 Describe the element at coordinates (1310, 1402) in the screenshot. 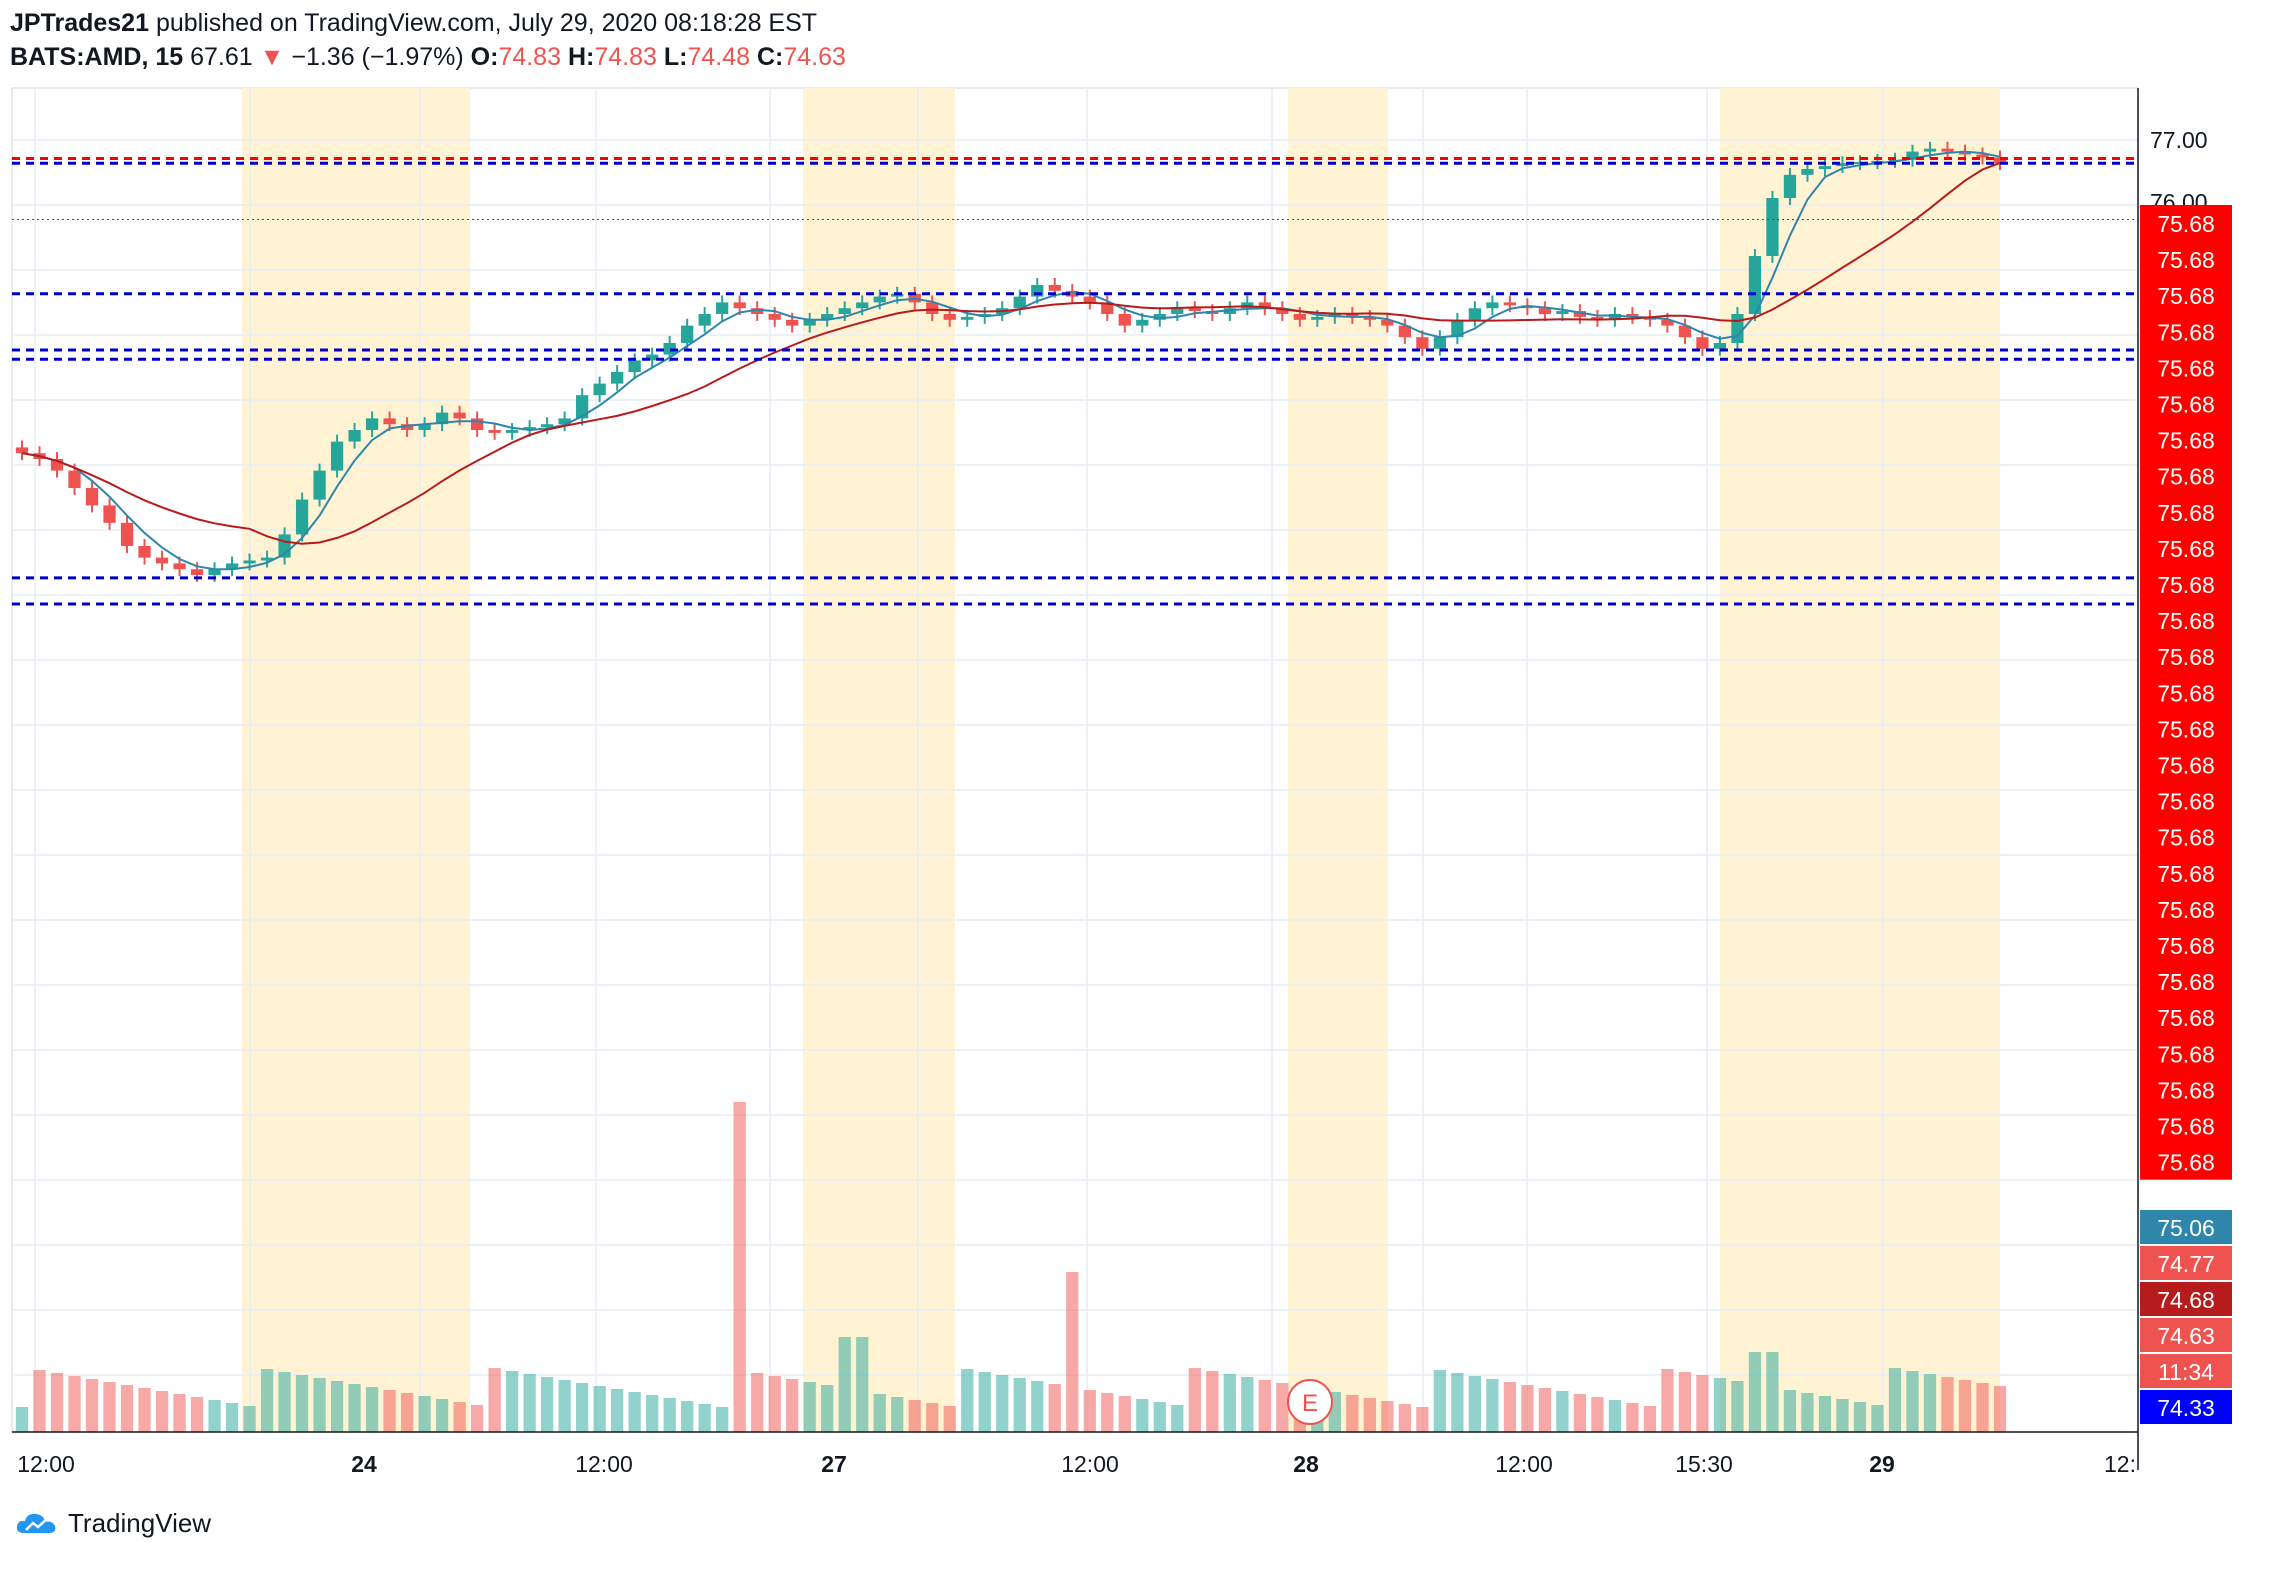

I see `earnings-marker-icon` at that location.